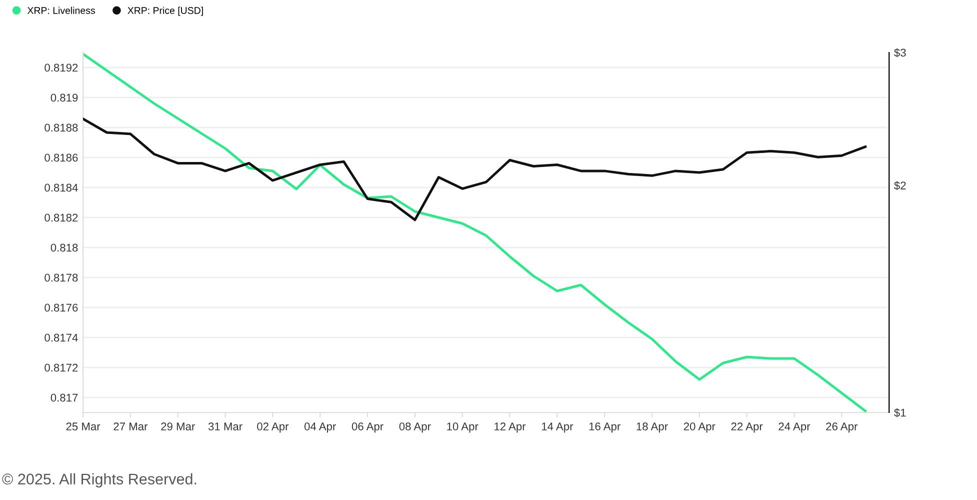 The height and width of the screenshot is (500, 977). I want to click on y2-tick-label: $3, so click(900, 53).